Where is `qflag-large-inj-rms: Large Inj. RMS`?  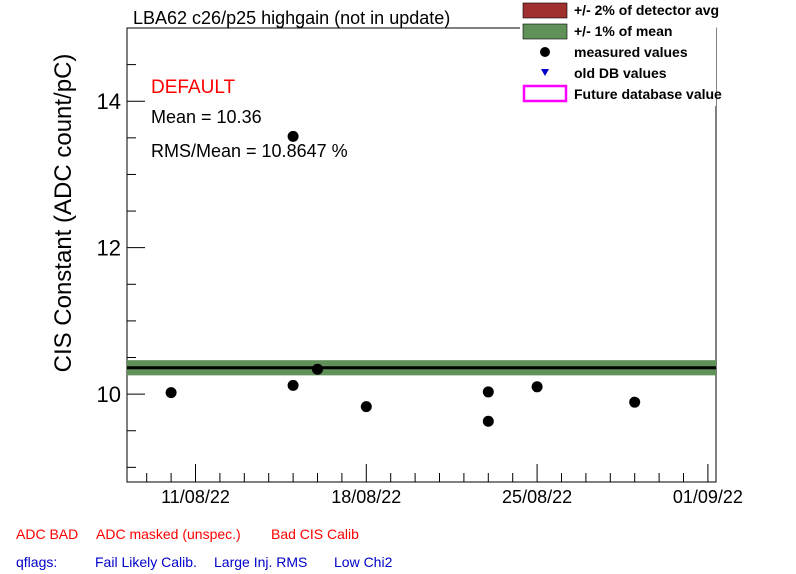
qflag-large-inj-rms: Large Inj. RMS is located at coordinates (261, 562).